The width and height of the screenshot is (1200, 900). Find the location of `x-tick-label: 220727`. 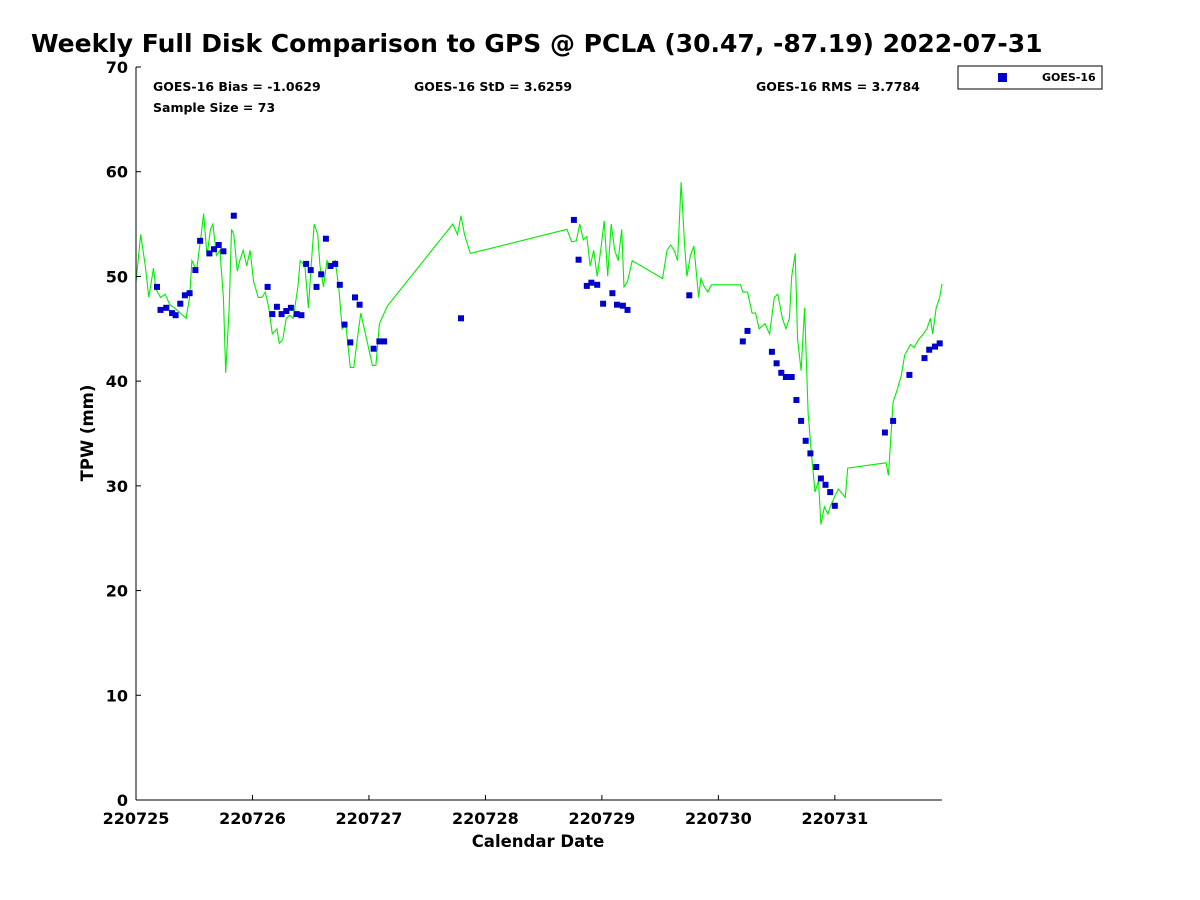

x-tick-label: 220727 is located at coordinates (369, 818).